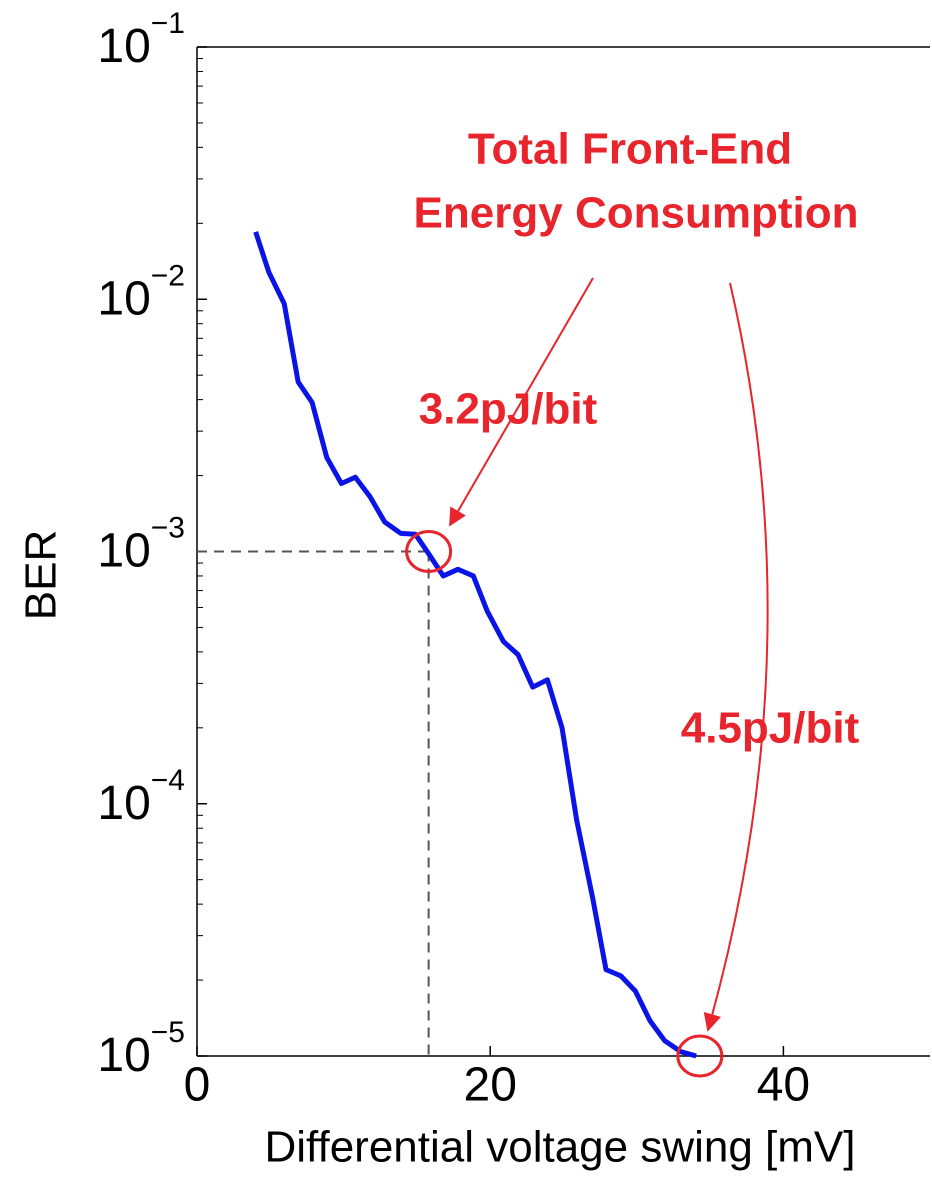  I want to click on y-axis-label: BER, so click(41, 575).